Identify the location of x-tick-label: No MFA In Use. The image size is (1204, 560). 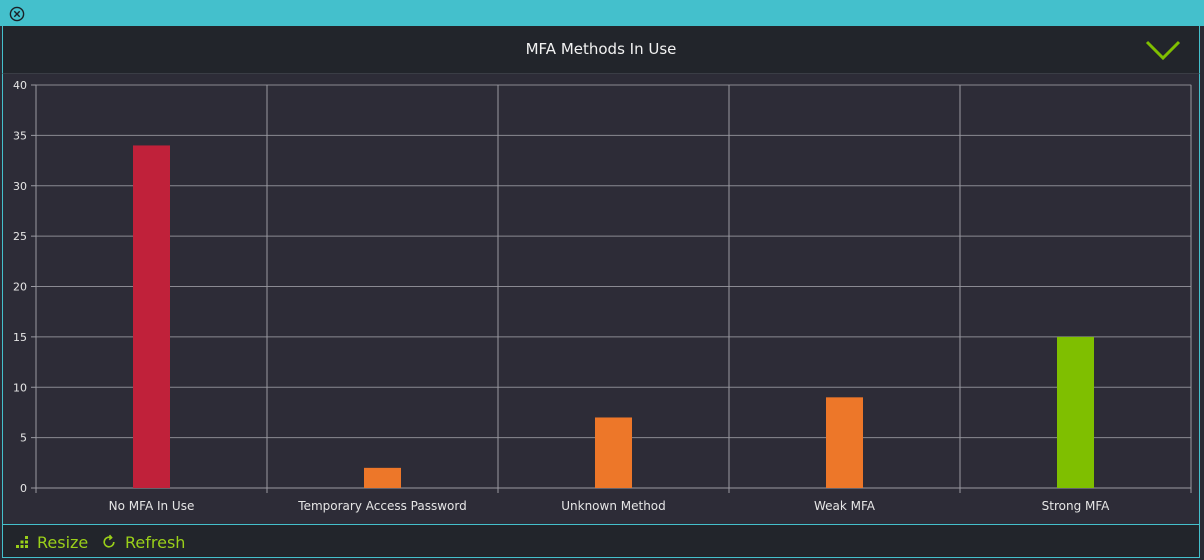
(152, 506).